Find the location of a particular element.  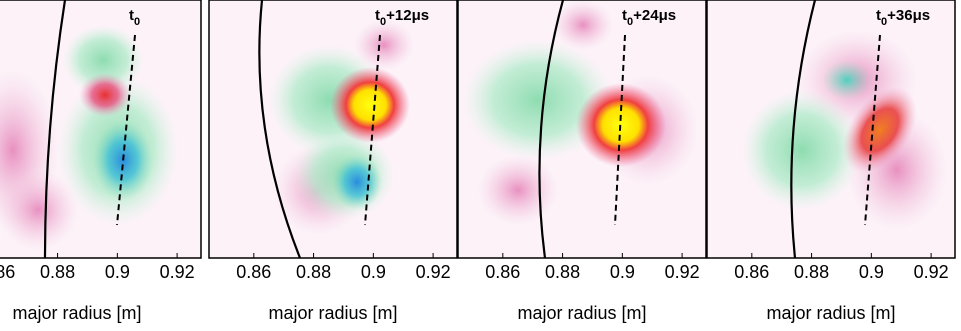

label-suffix: +12μs is located at coordinates (407, 15).